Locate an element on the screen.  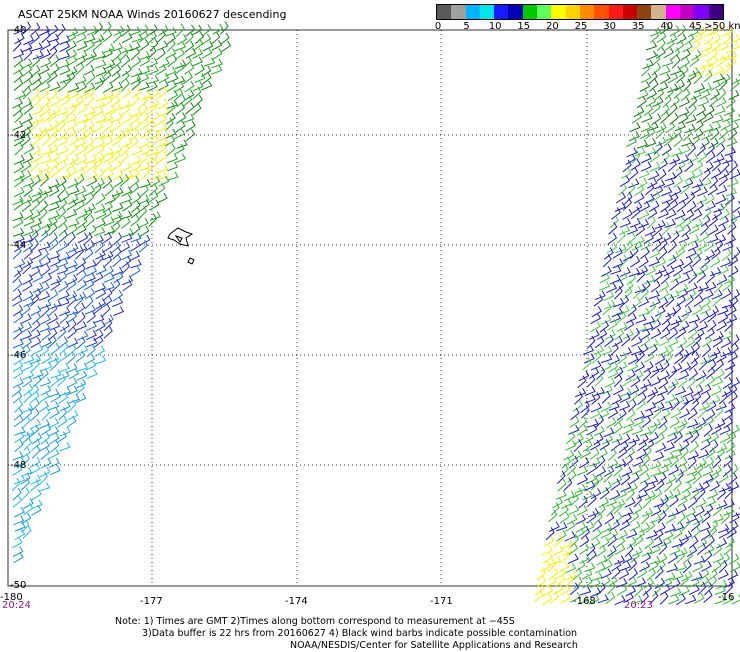
legend-swatch is located at coordinates (572, 12).